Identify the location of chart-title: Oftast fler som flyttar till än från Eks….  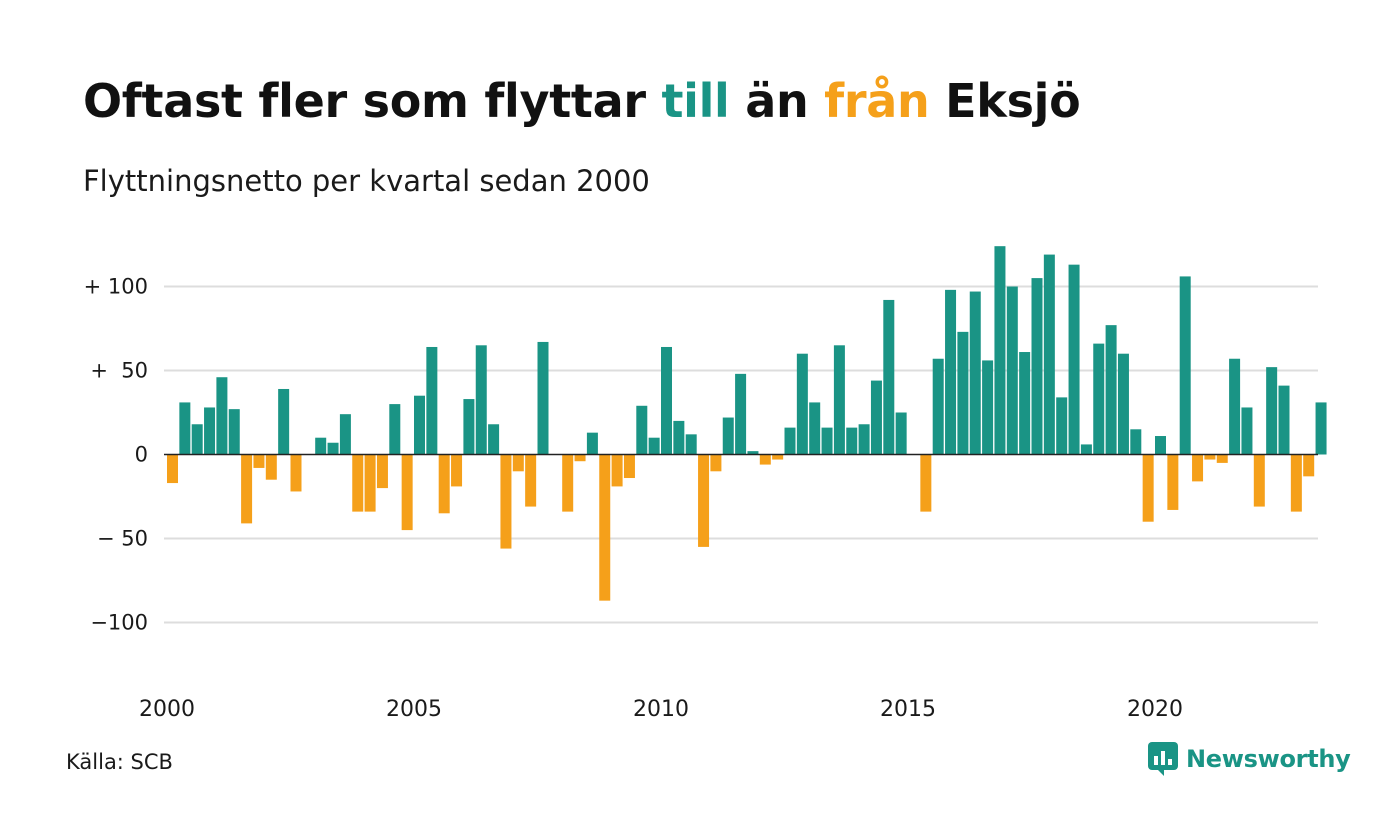
(582, 101).